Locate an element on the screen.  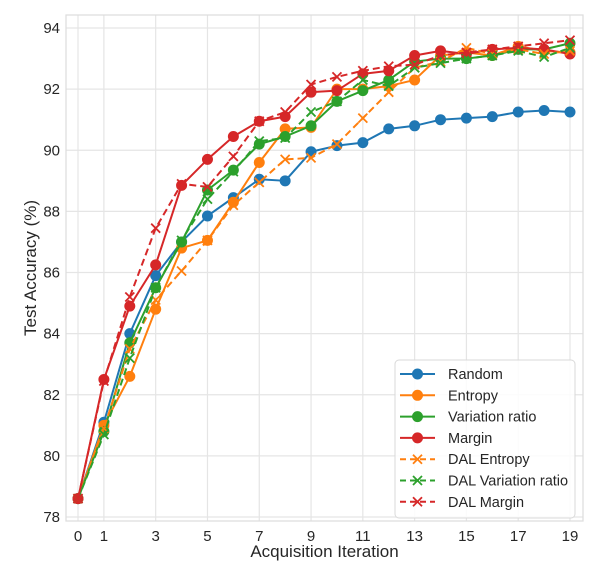
legend-item-margin: Margin is located at coordinates (446, 439).